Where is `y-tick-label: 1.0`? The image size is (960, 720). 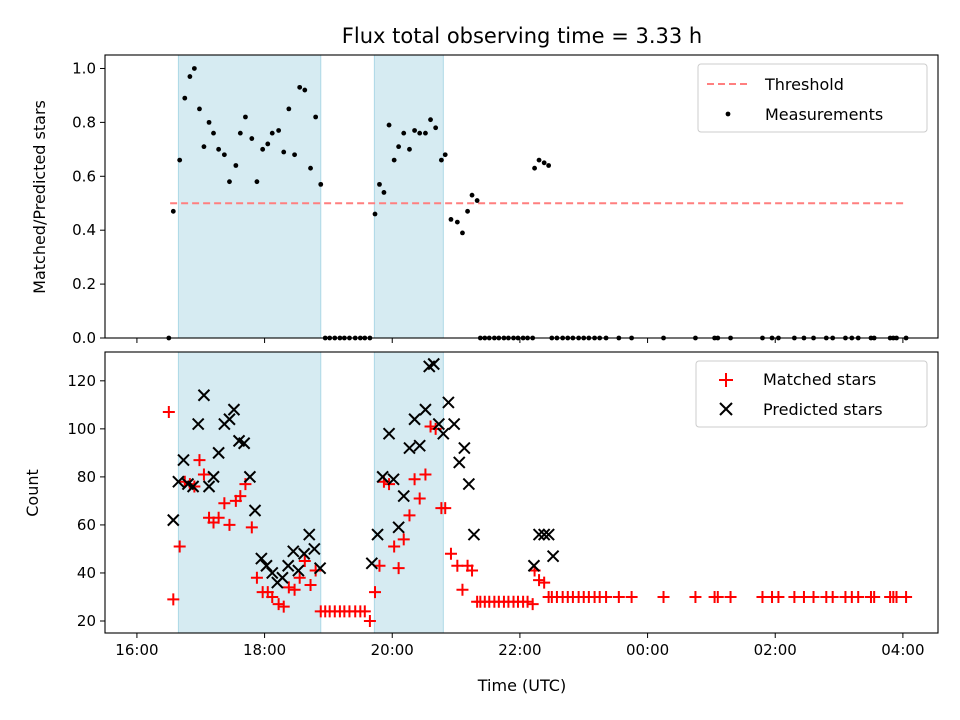
y-tick-label: 1.0 is located at coordinates (84, 68).